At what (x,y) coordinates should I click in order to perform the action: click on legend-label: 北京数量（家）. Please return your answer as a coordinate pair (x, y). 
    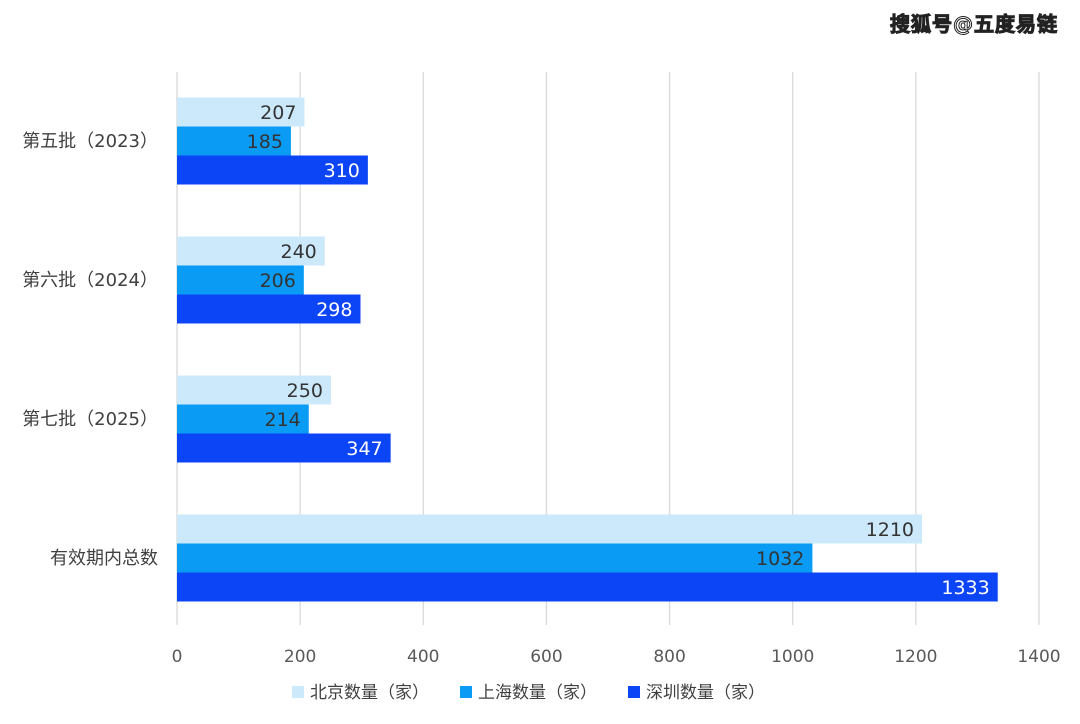
    Looking at the image, I should click on (369, 693).